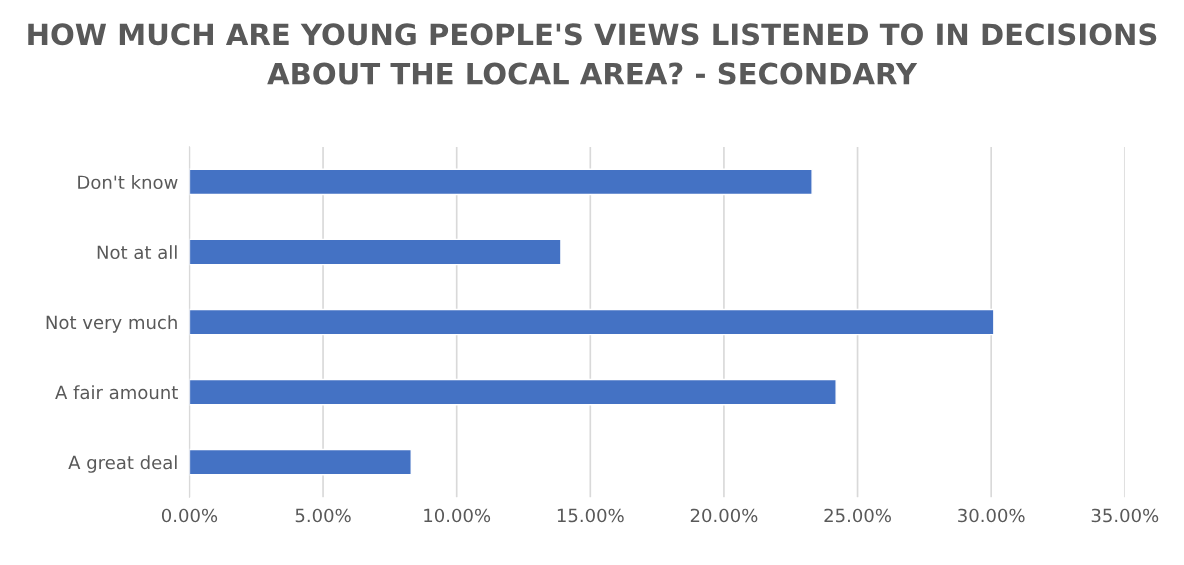  What do you see at coordinates (457, 515) in the screenshot?
I see `x-tick-label: 10.00%` at bounding box center [457, 515].